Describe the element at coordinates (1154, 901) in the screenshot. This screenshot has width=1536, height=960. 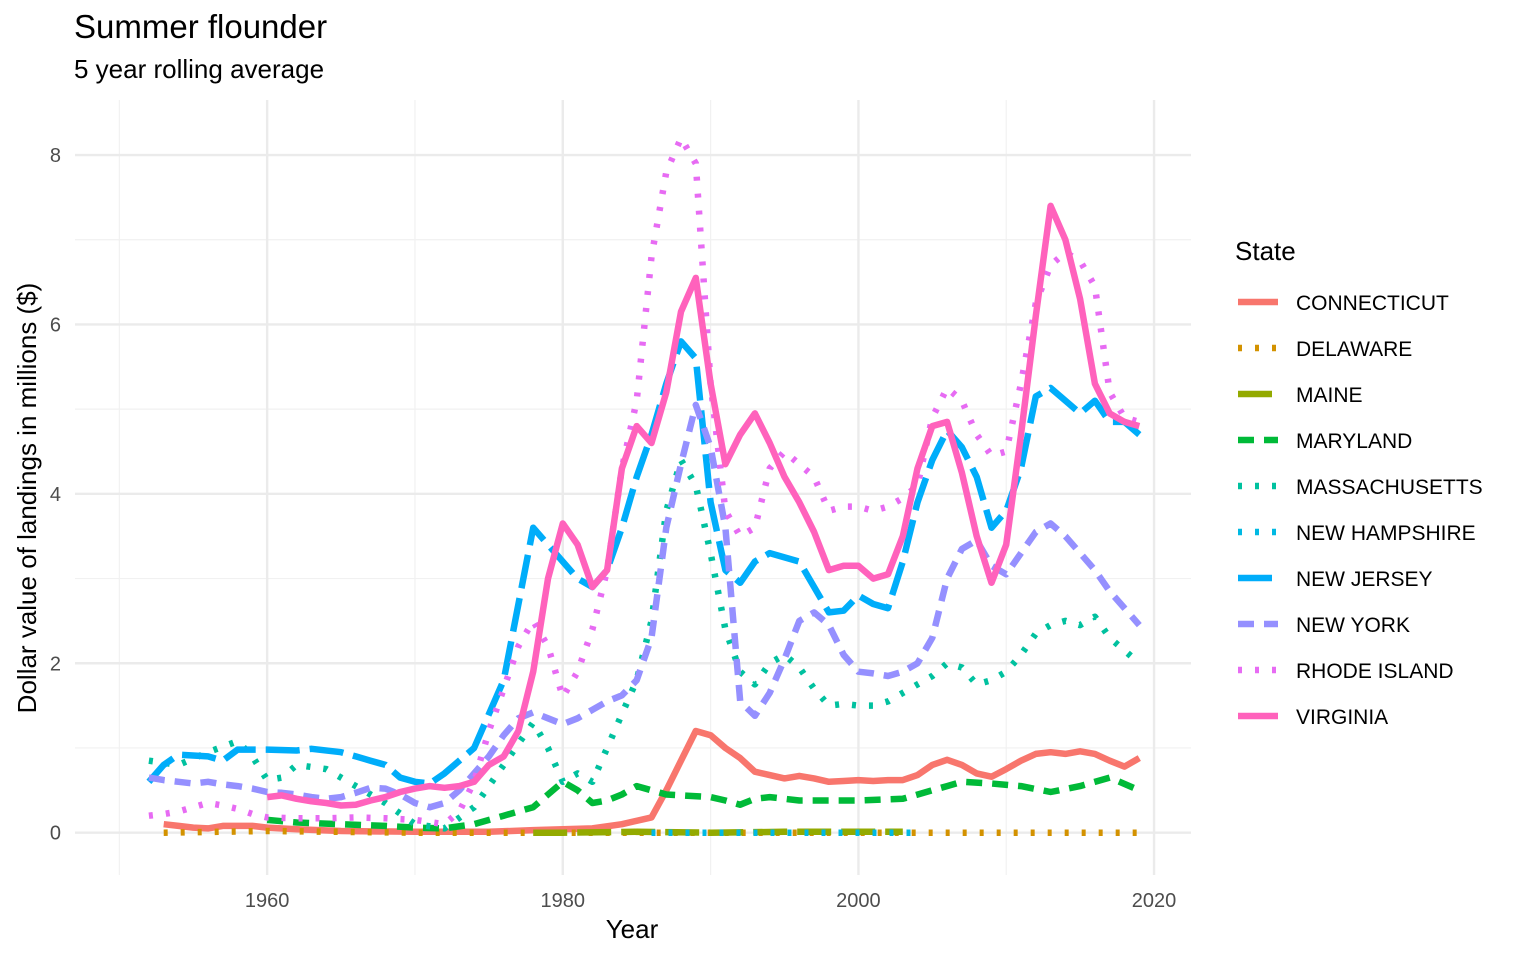
I see `x-tick-label: 2020` at that location.